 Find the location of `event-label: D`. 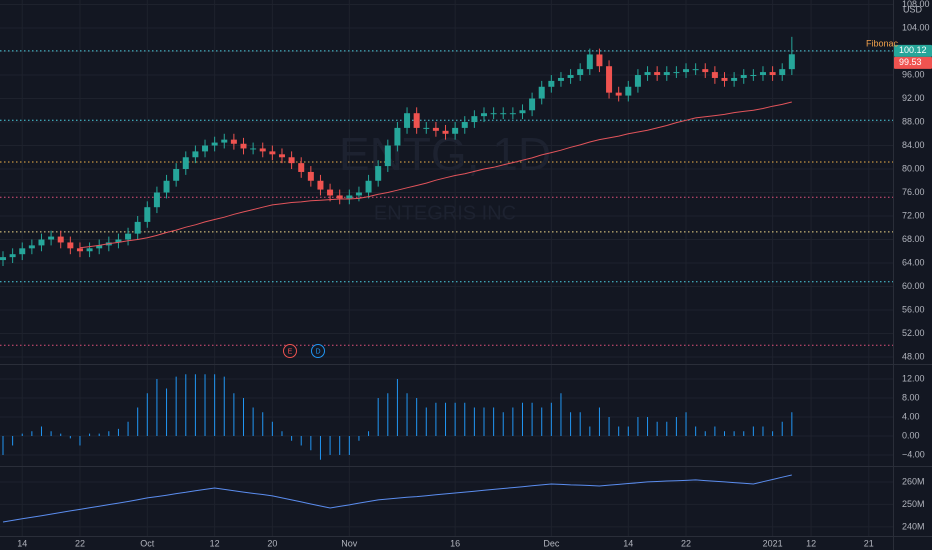

event-label: D is located at coordinates (317, 351).